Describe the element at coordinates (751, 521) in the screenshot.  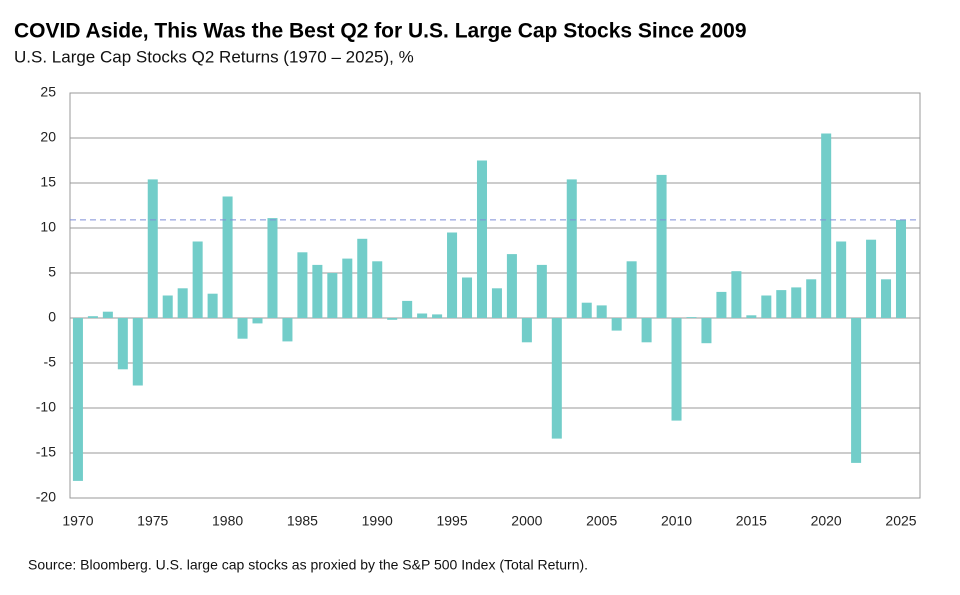
I see `x-tick-label: 2015` at that location.